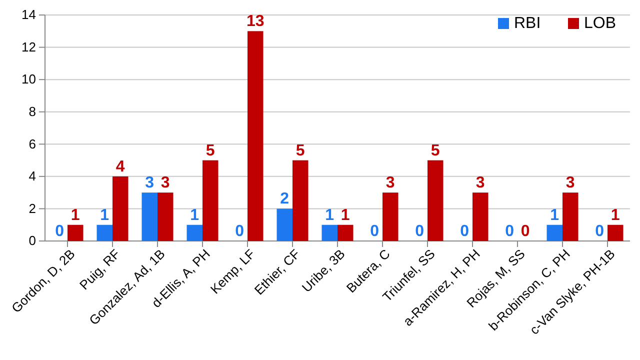 The height and width of the screenshot is (360, 640). I want to click on y-tick-label: 10, so click(29, 79).